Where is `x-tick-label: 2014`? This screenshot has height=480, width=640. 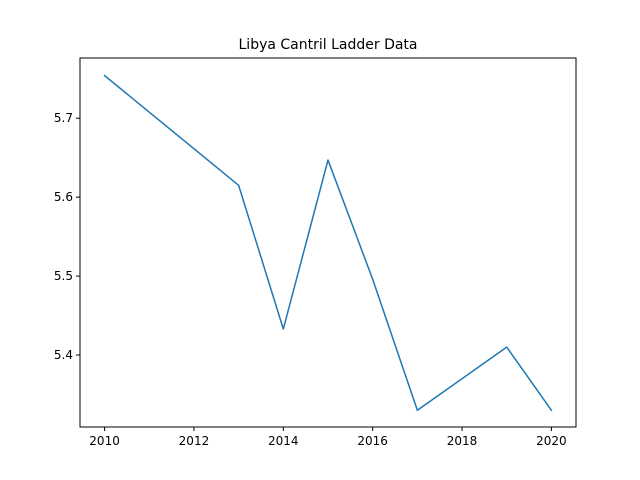 x-tick-label: 2014 is located at coordinates (283, 441).